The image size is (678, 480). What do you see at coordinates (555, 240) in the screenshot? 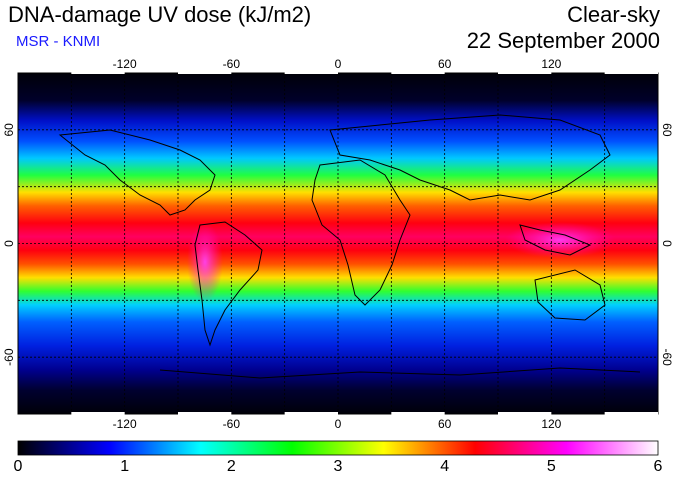
I see `indonesia-outline` at bounding box center [555, 240].